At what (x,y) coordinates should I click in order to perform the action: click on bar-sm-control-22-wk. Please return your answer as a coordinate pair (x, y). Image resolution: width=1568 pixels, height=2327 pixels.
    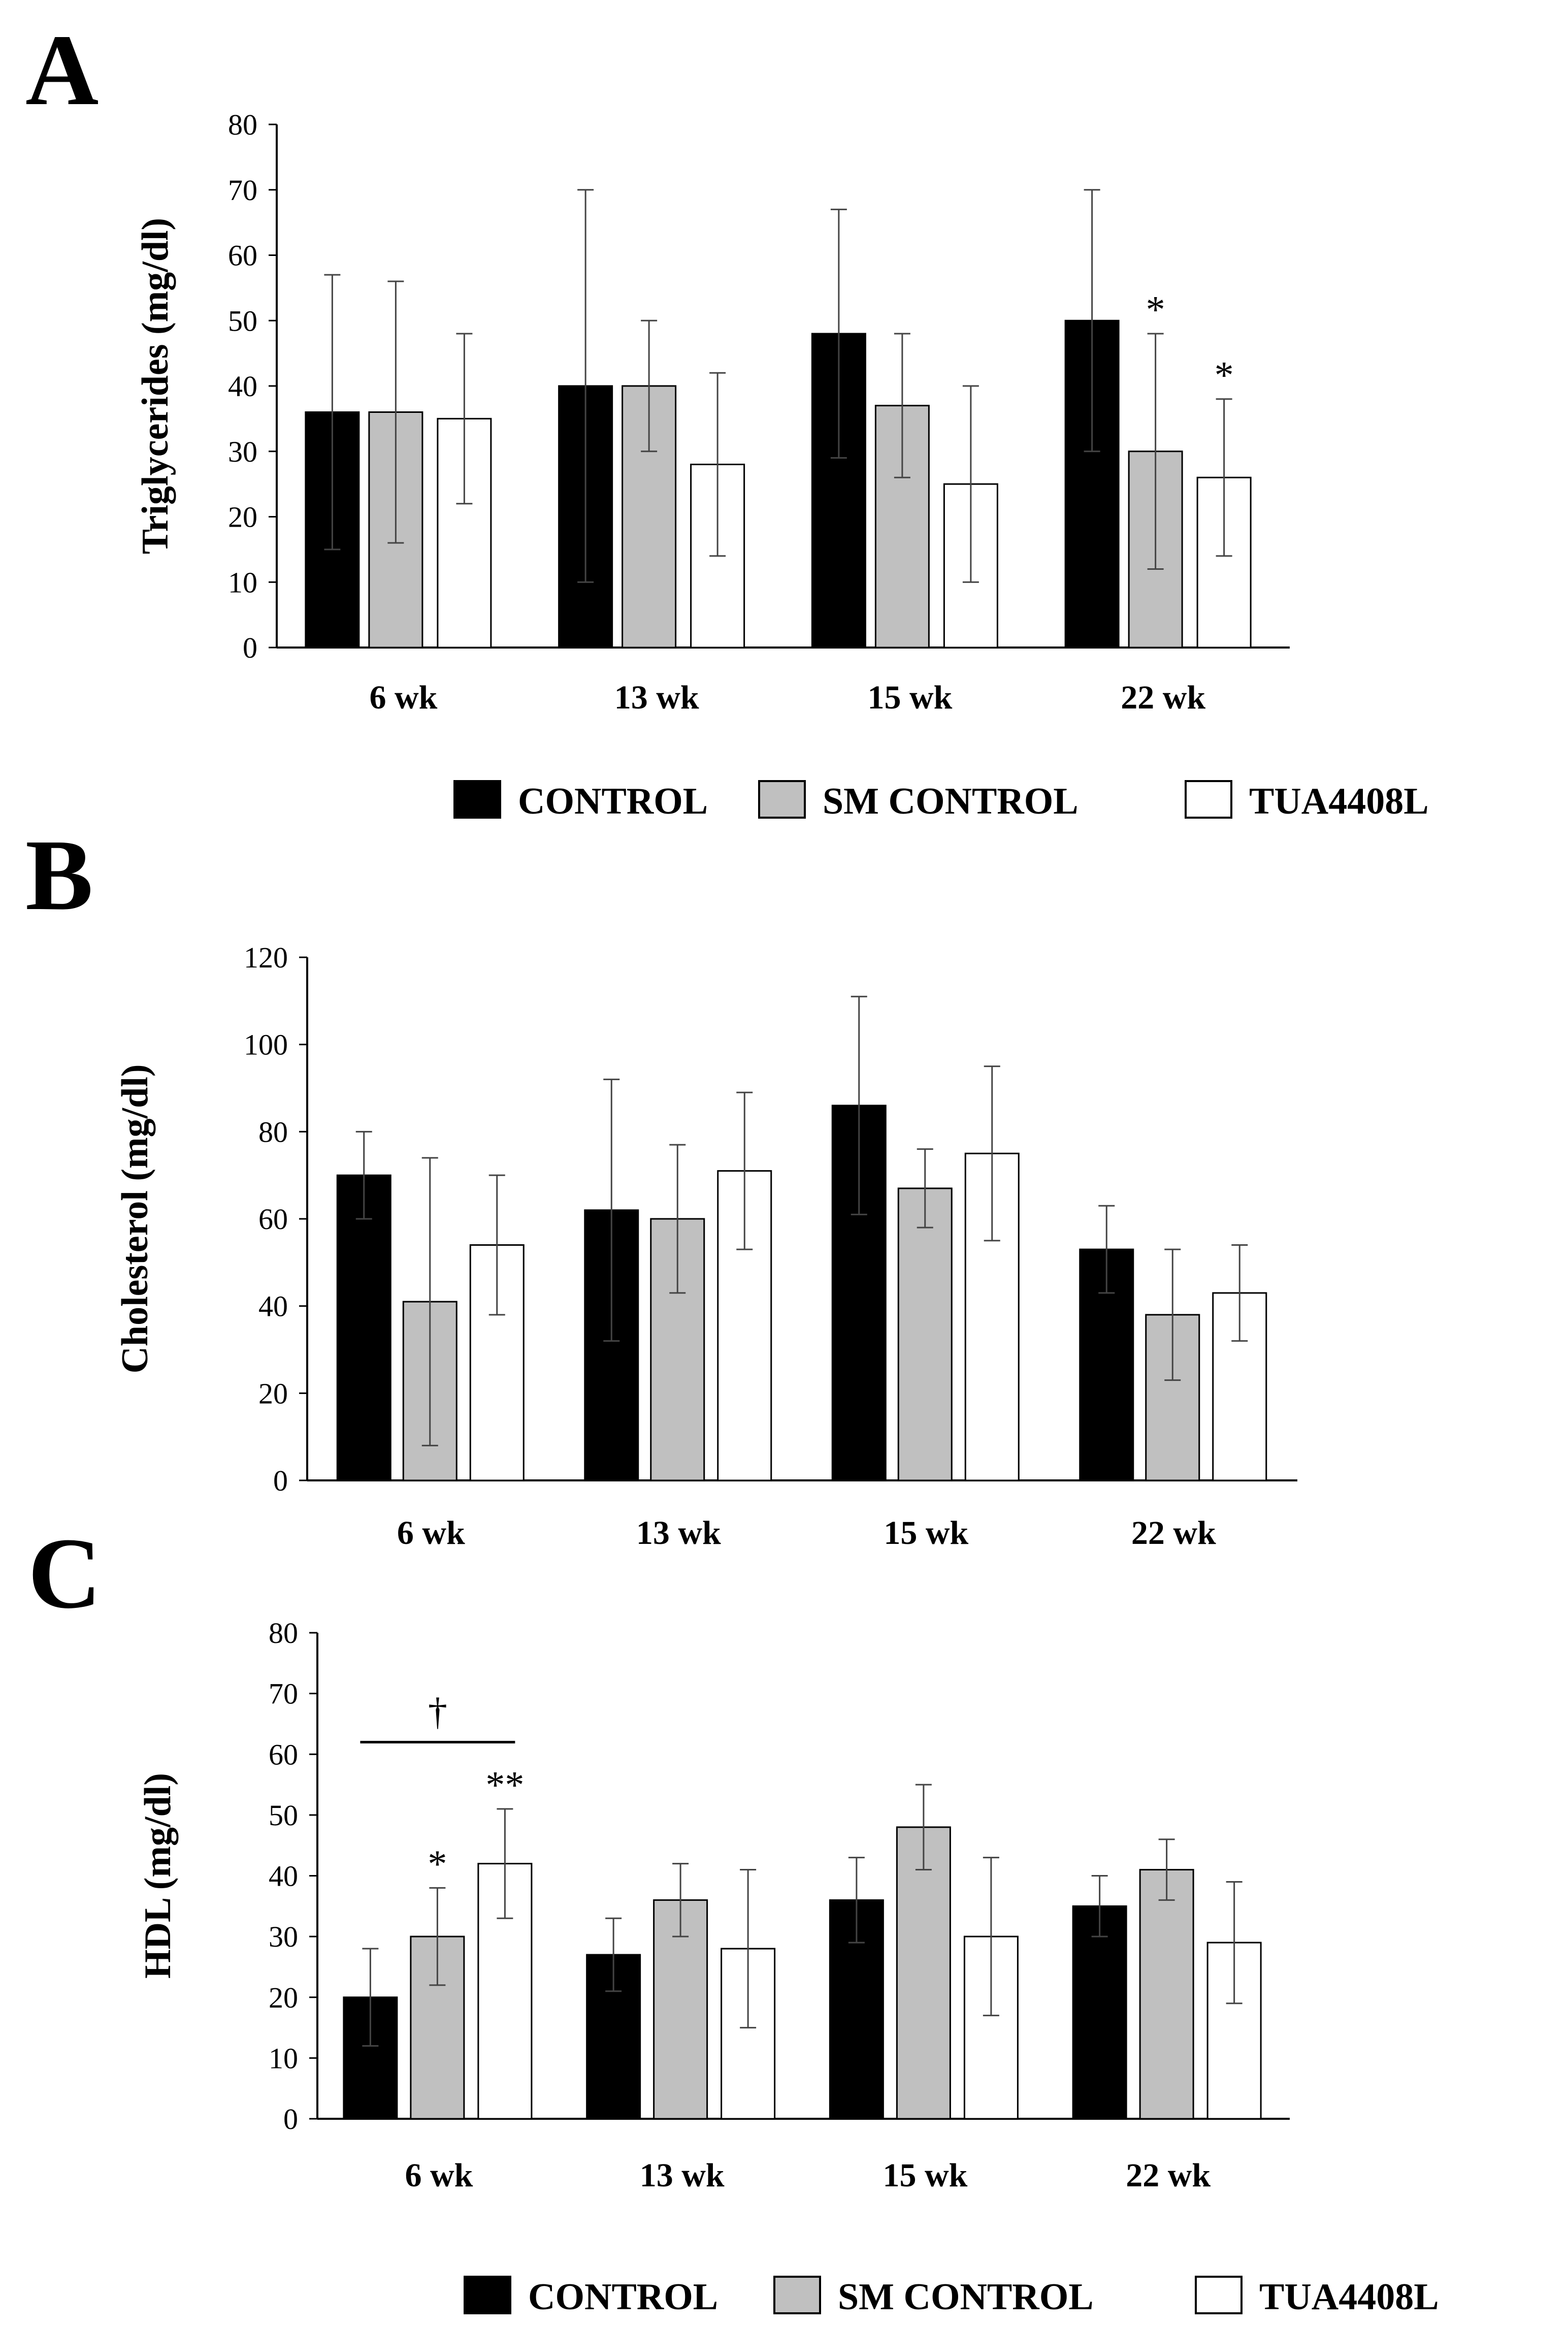
    Looking at the image, I should click on (1166, 1995).